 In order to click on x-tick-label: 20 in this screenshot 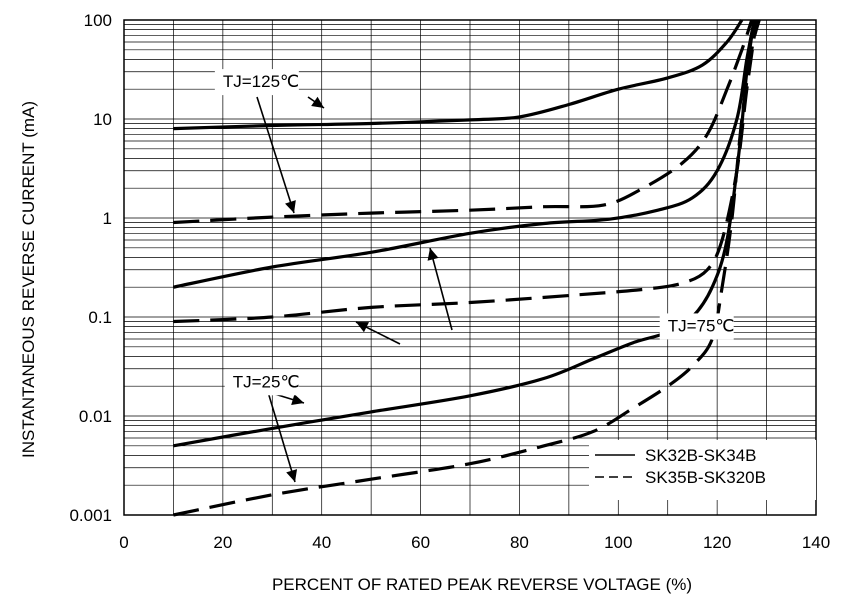, I will do `click(222, 542)`.